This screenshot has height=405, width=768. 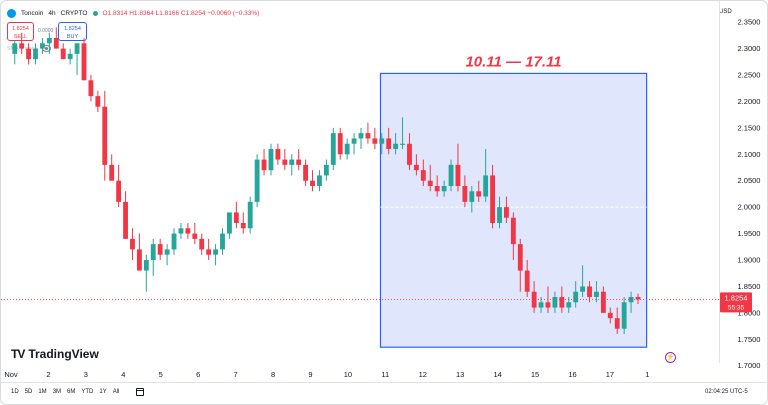 I want to click on sell-button: 1.8254 SELL, so click(x=20, y=31).